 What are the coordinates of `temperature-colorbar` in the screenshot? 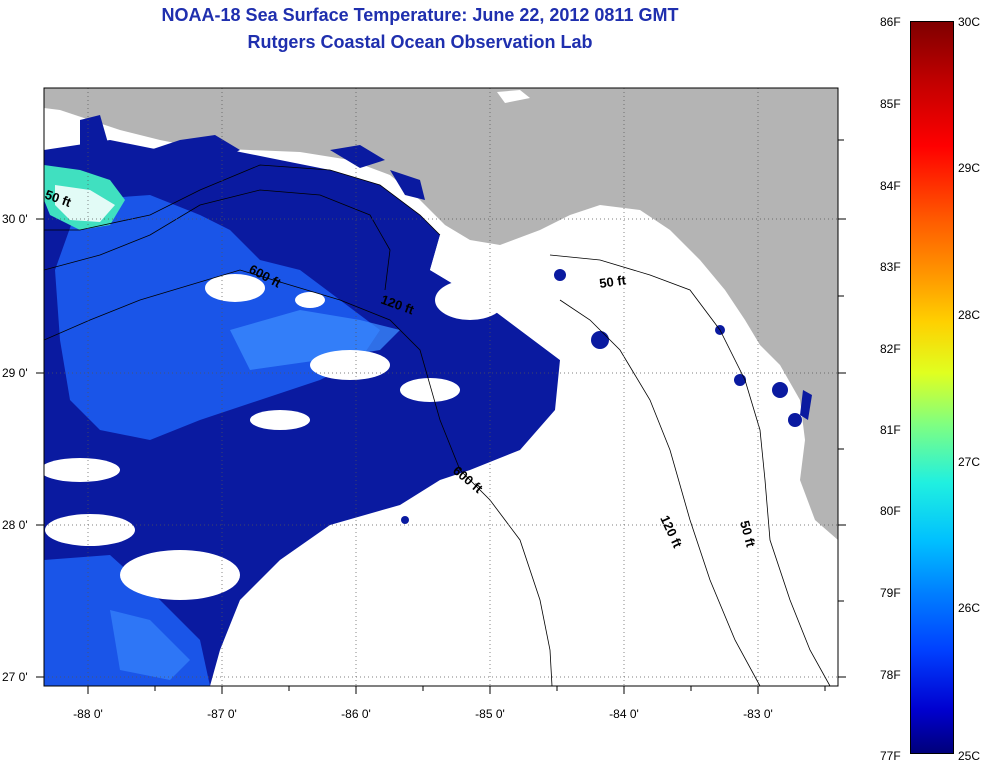 It's located at (932, 387).